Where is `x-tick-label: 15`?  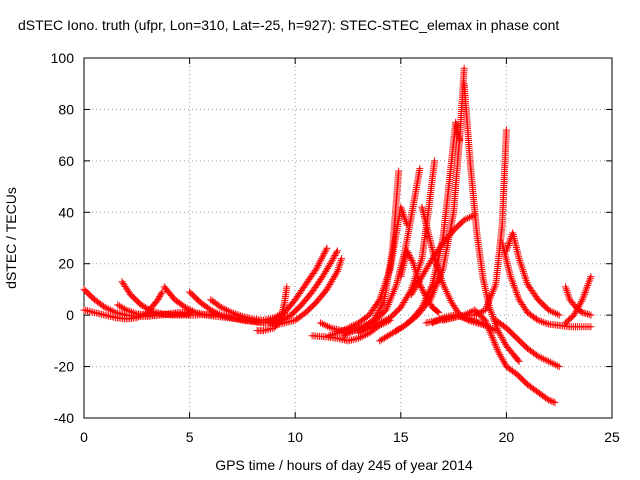
x-tick-label: 15 is located at coordinates (401, 437).